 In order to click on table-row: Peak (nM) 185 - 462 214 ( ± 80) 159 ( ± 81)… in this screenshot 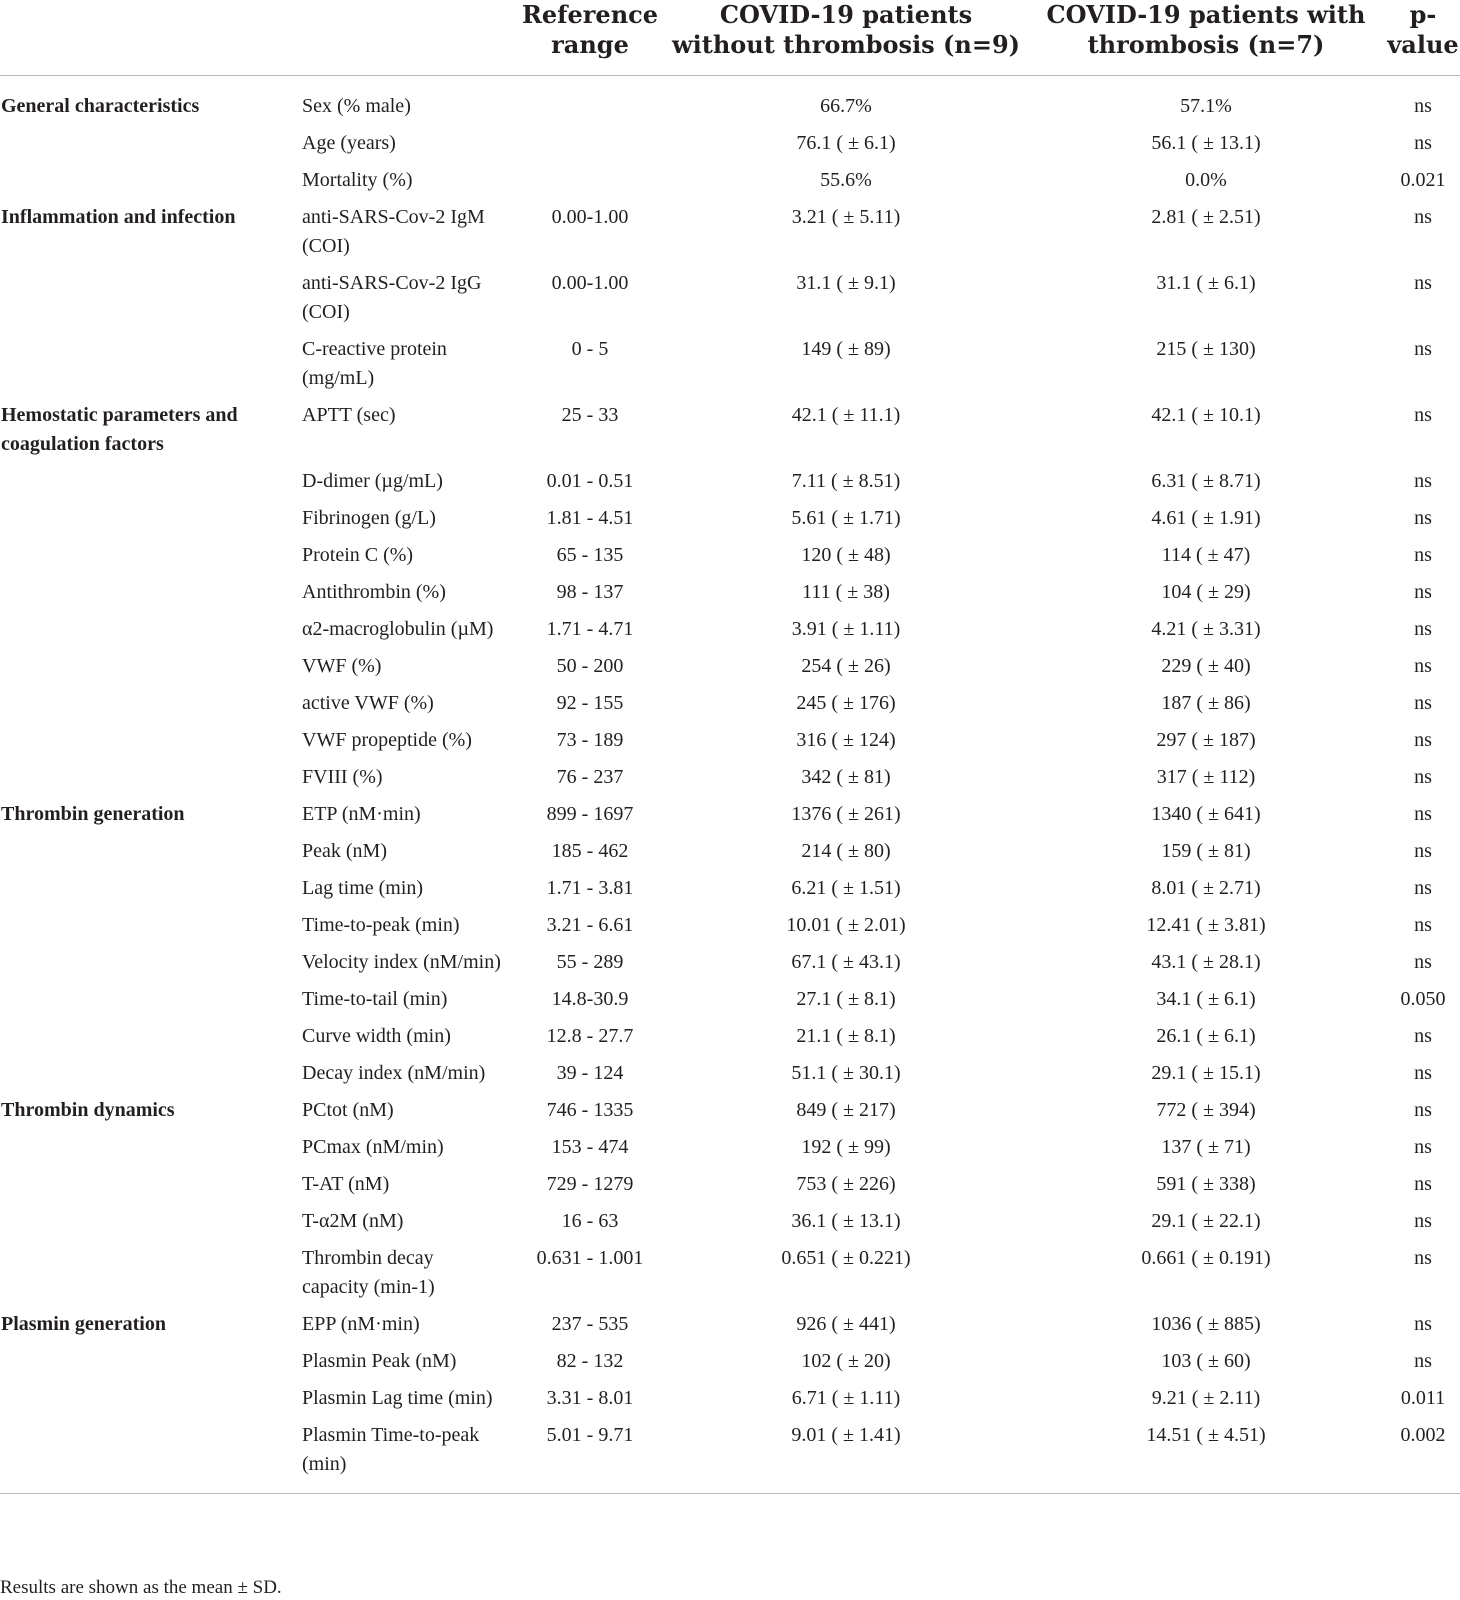, I will do `click(730, 851)`.